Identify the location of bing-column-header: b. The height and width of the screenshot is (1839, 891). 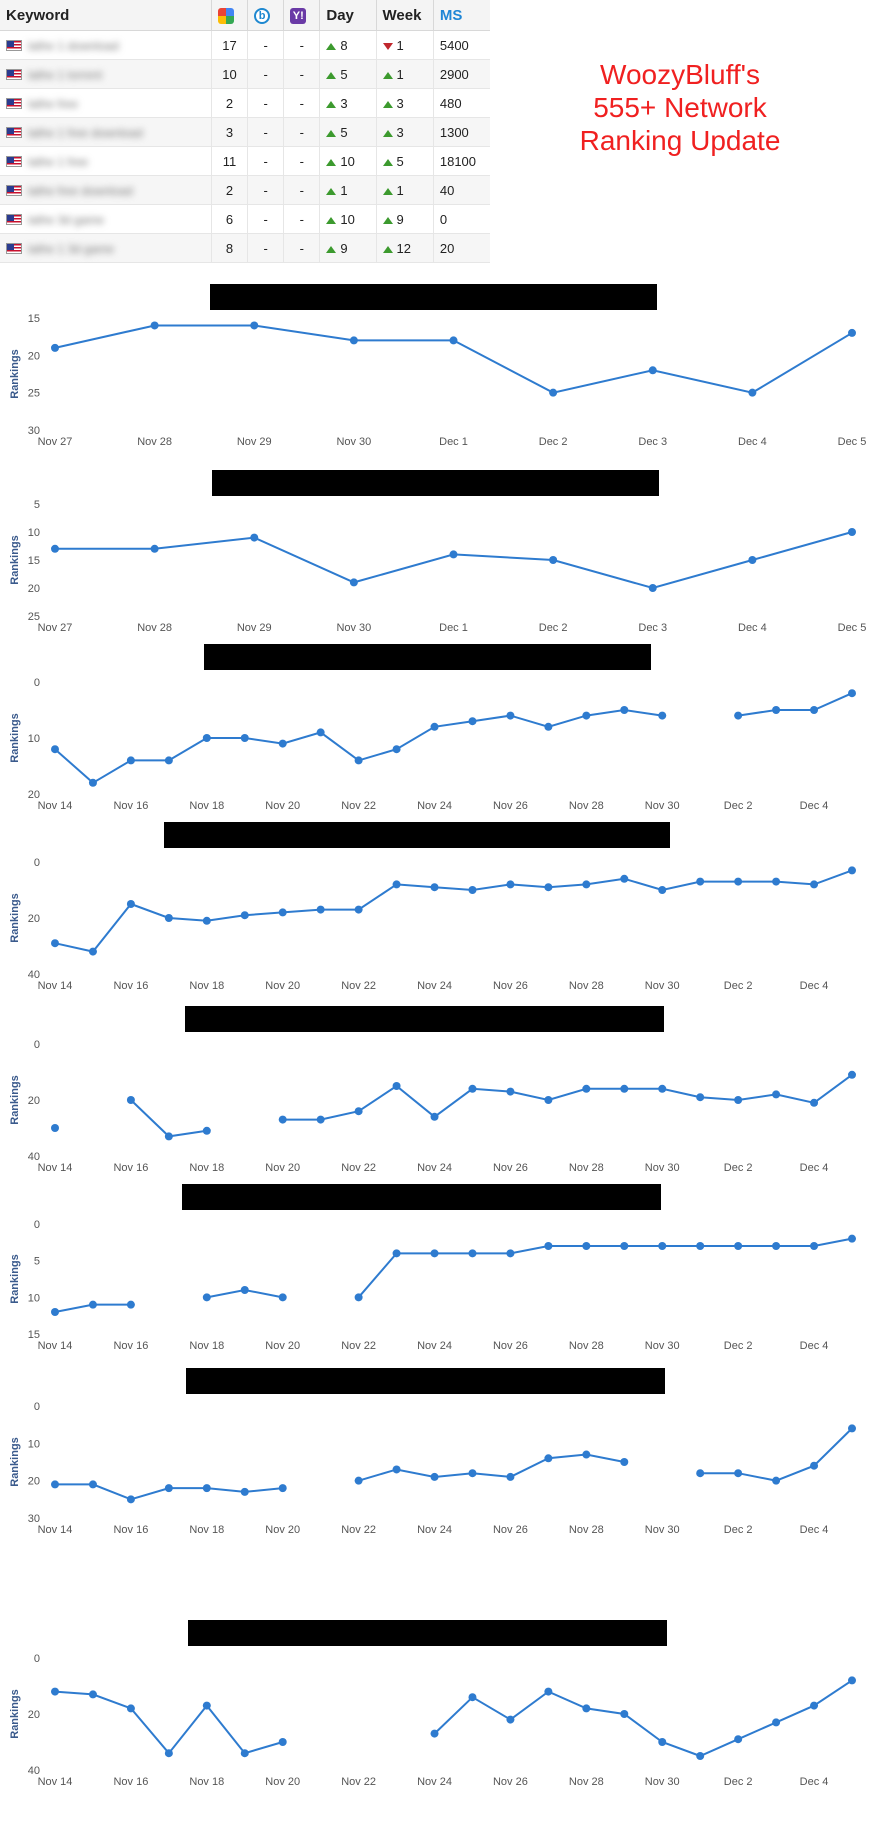
(265, 15).